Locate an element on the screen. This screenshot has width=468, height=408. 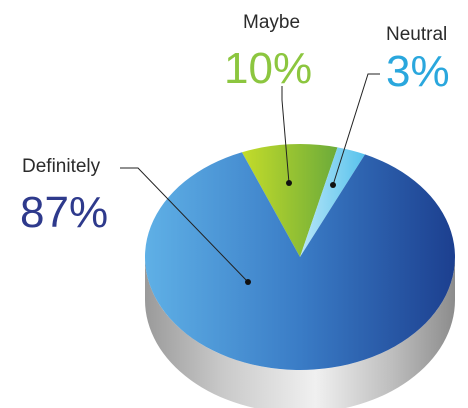
label-neutral: Neutral is located at coordinates (416, 34).